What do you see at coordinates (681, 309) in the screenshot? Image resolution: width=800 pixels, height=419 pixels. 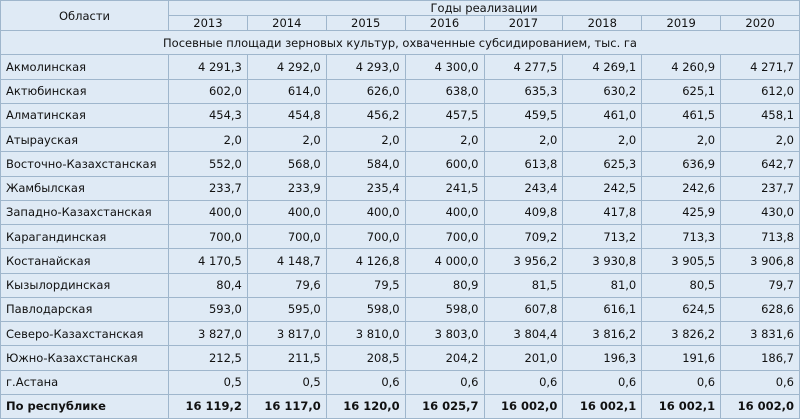 I see `value-cell: 624,5` at bounding box center [681, 309].